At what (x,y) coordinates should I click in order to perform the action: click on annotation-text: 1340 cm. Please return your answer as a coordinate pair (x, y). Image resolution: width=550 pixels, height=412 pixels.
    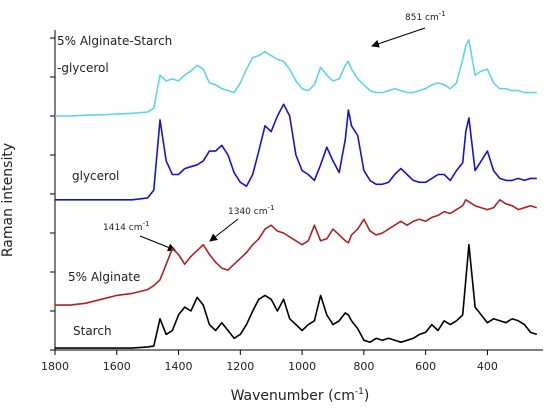
    Looking at the image, I should click on (247, 212).